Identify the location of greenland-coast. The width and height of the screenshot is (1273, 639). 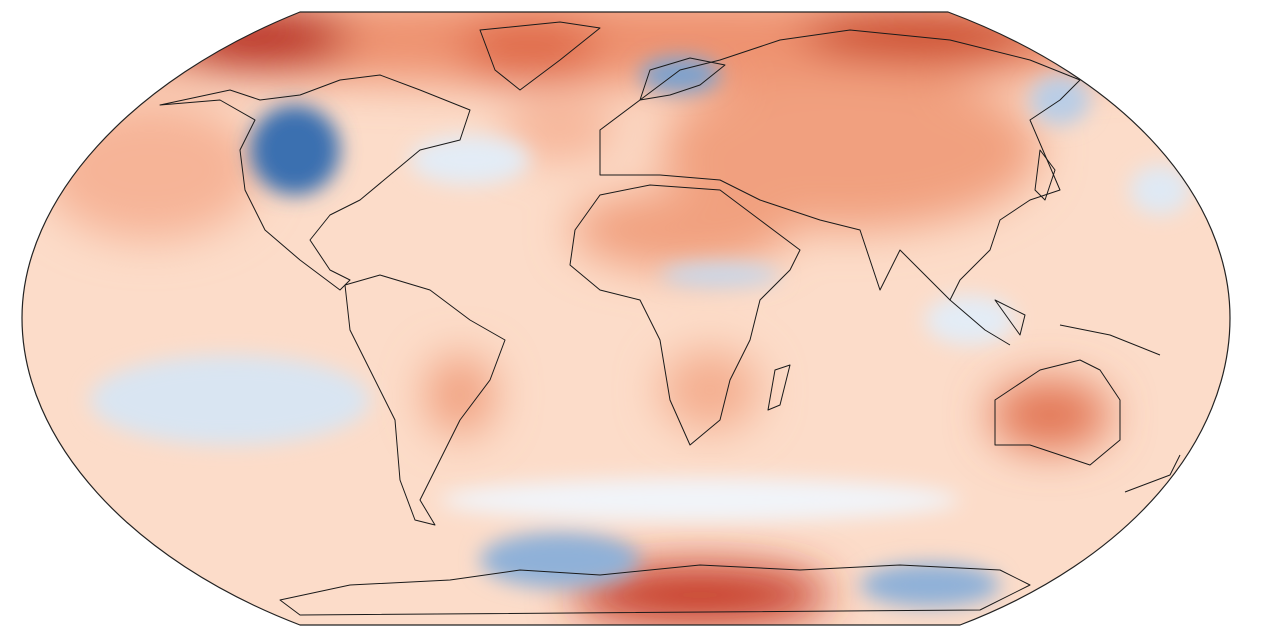
(540, 56).